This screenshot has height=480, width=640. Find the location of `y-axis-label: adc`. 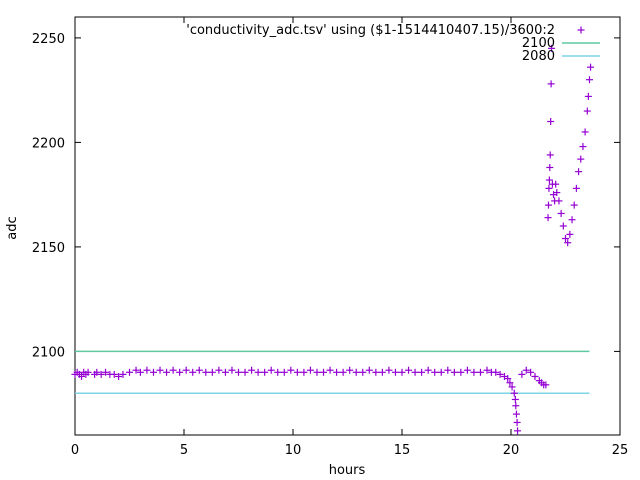

y-axis-label: adc is located at coordinates (12, 227).